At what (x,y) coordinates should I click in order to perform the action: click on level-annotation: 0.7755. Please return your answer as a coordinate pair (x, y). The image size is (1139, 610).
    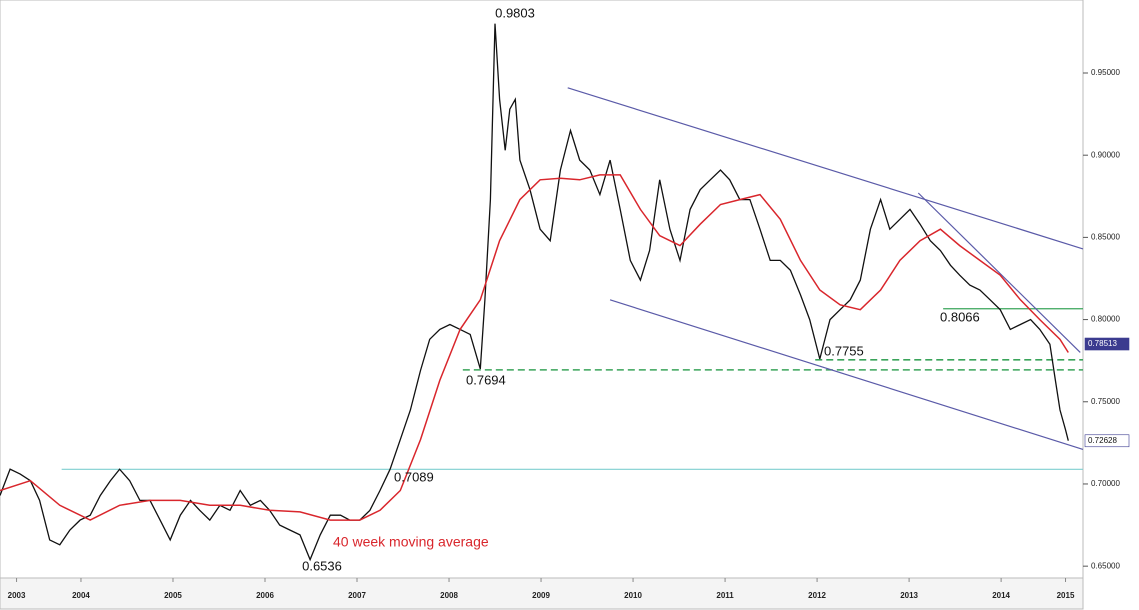
    Looking at the image, I should click on (844, 350).